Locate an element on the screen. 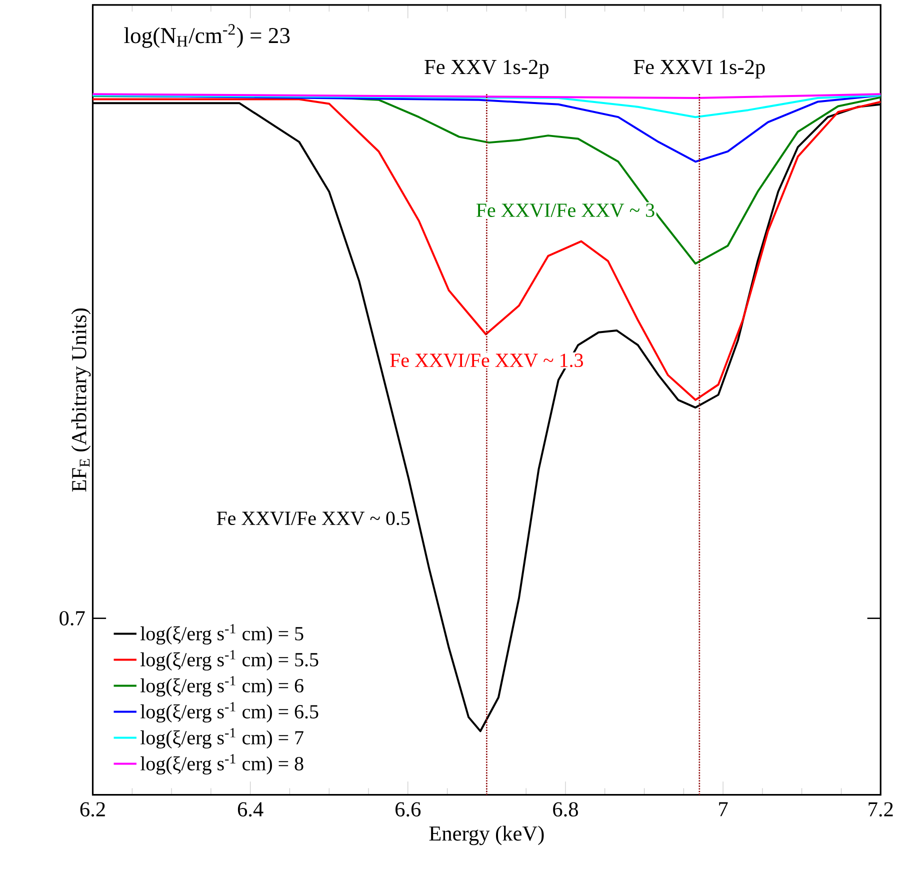 The image size is (901, 875). x-axis-title: Energy (keV) is located at coordinates (486, 836).